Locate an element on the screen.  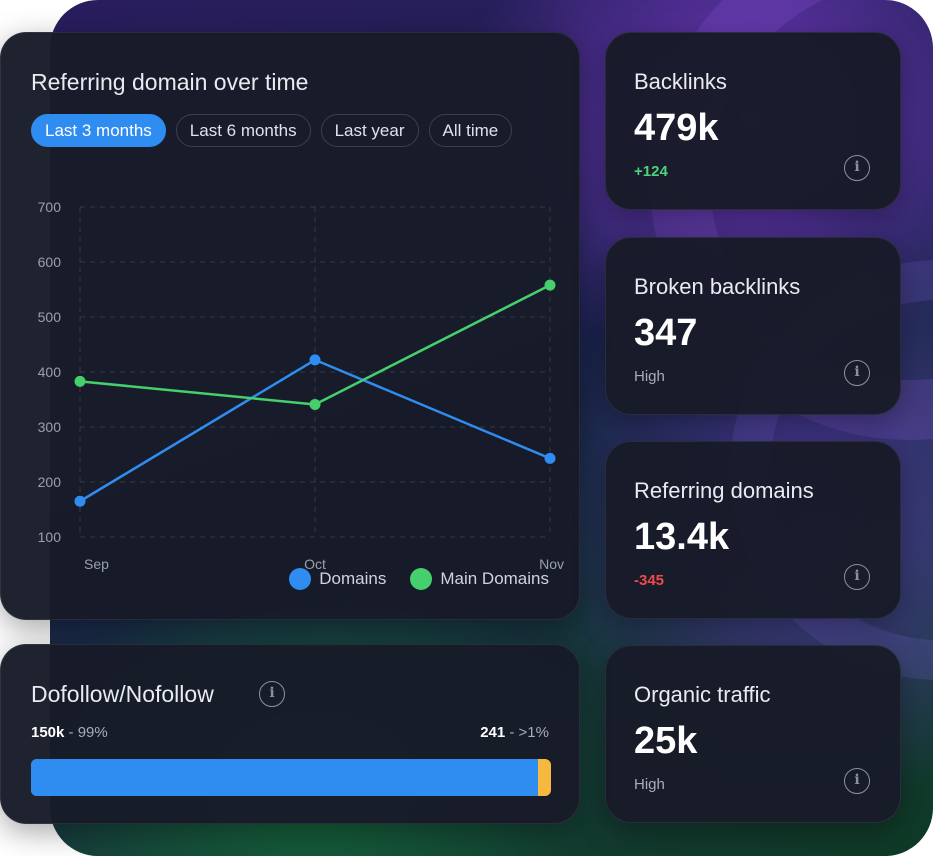
stat-label: Broken backlinks is located at coordinates (717, 286).